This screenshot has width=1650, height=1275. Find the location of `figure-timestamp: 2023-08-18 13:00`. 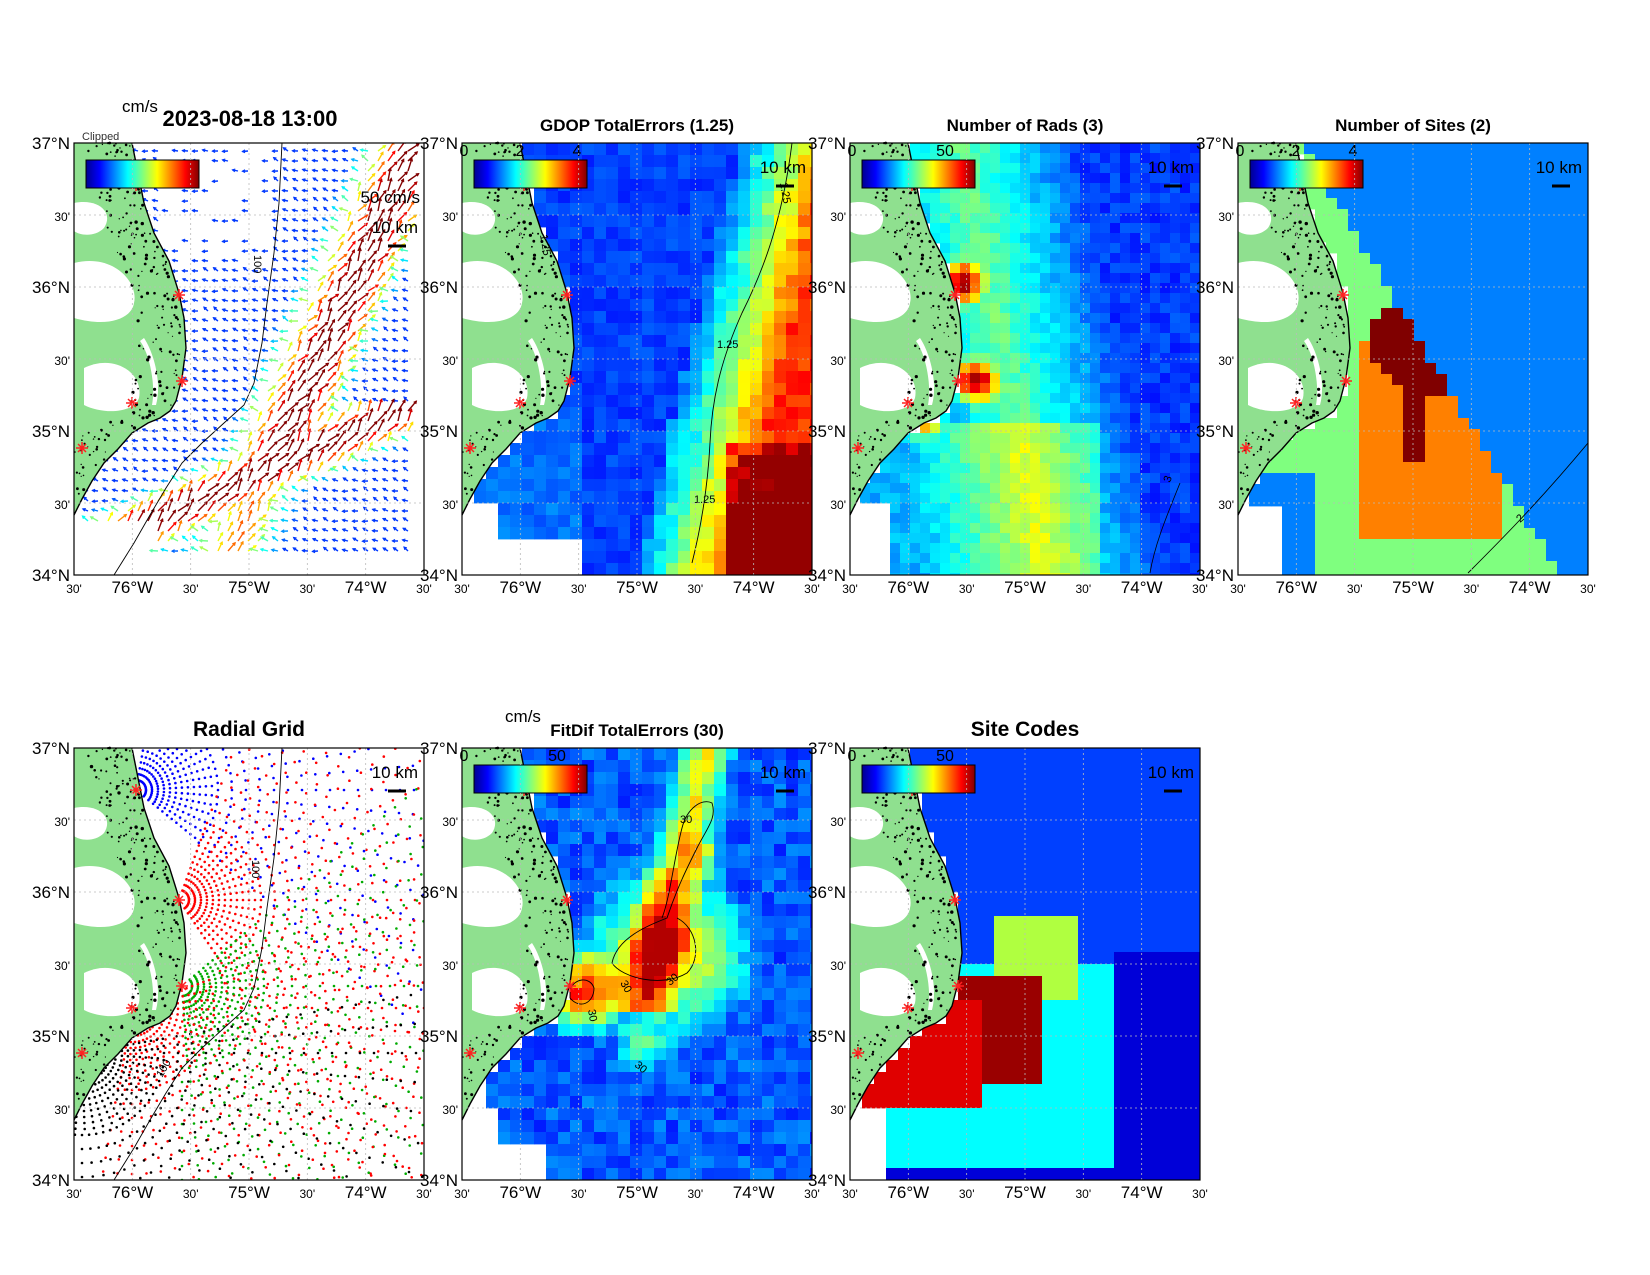

figure-timestamp: 2023-08-18 13:00 is located at coordinates (250, 118).